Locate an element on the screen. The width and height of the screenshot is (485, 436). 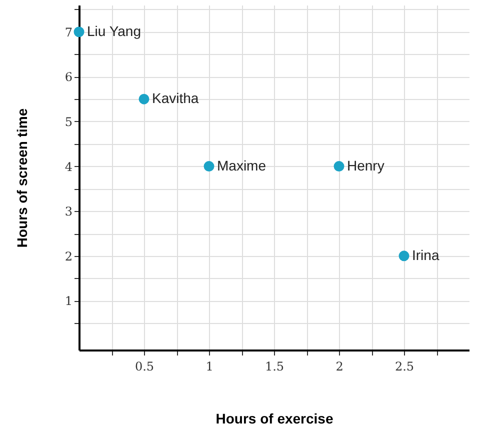
x-tick-label: 0.5 is located at coordinates (144, 367).